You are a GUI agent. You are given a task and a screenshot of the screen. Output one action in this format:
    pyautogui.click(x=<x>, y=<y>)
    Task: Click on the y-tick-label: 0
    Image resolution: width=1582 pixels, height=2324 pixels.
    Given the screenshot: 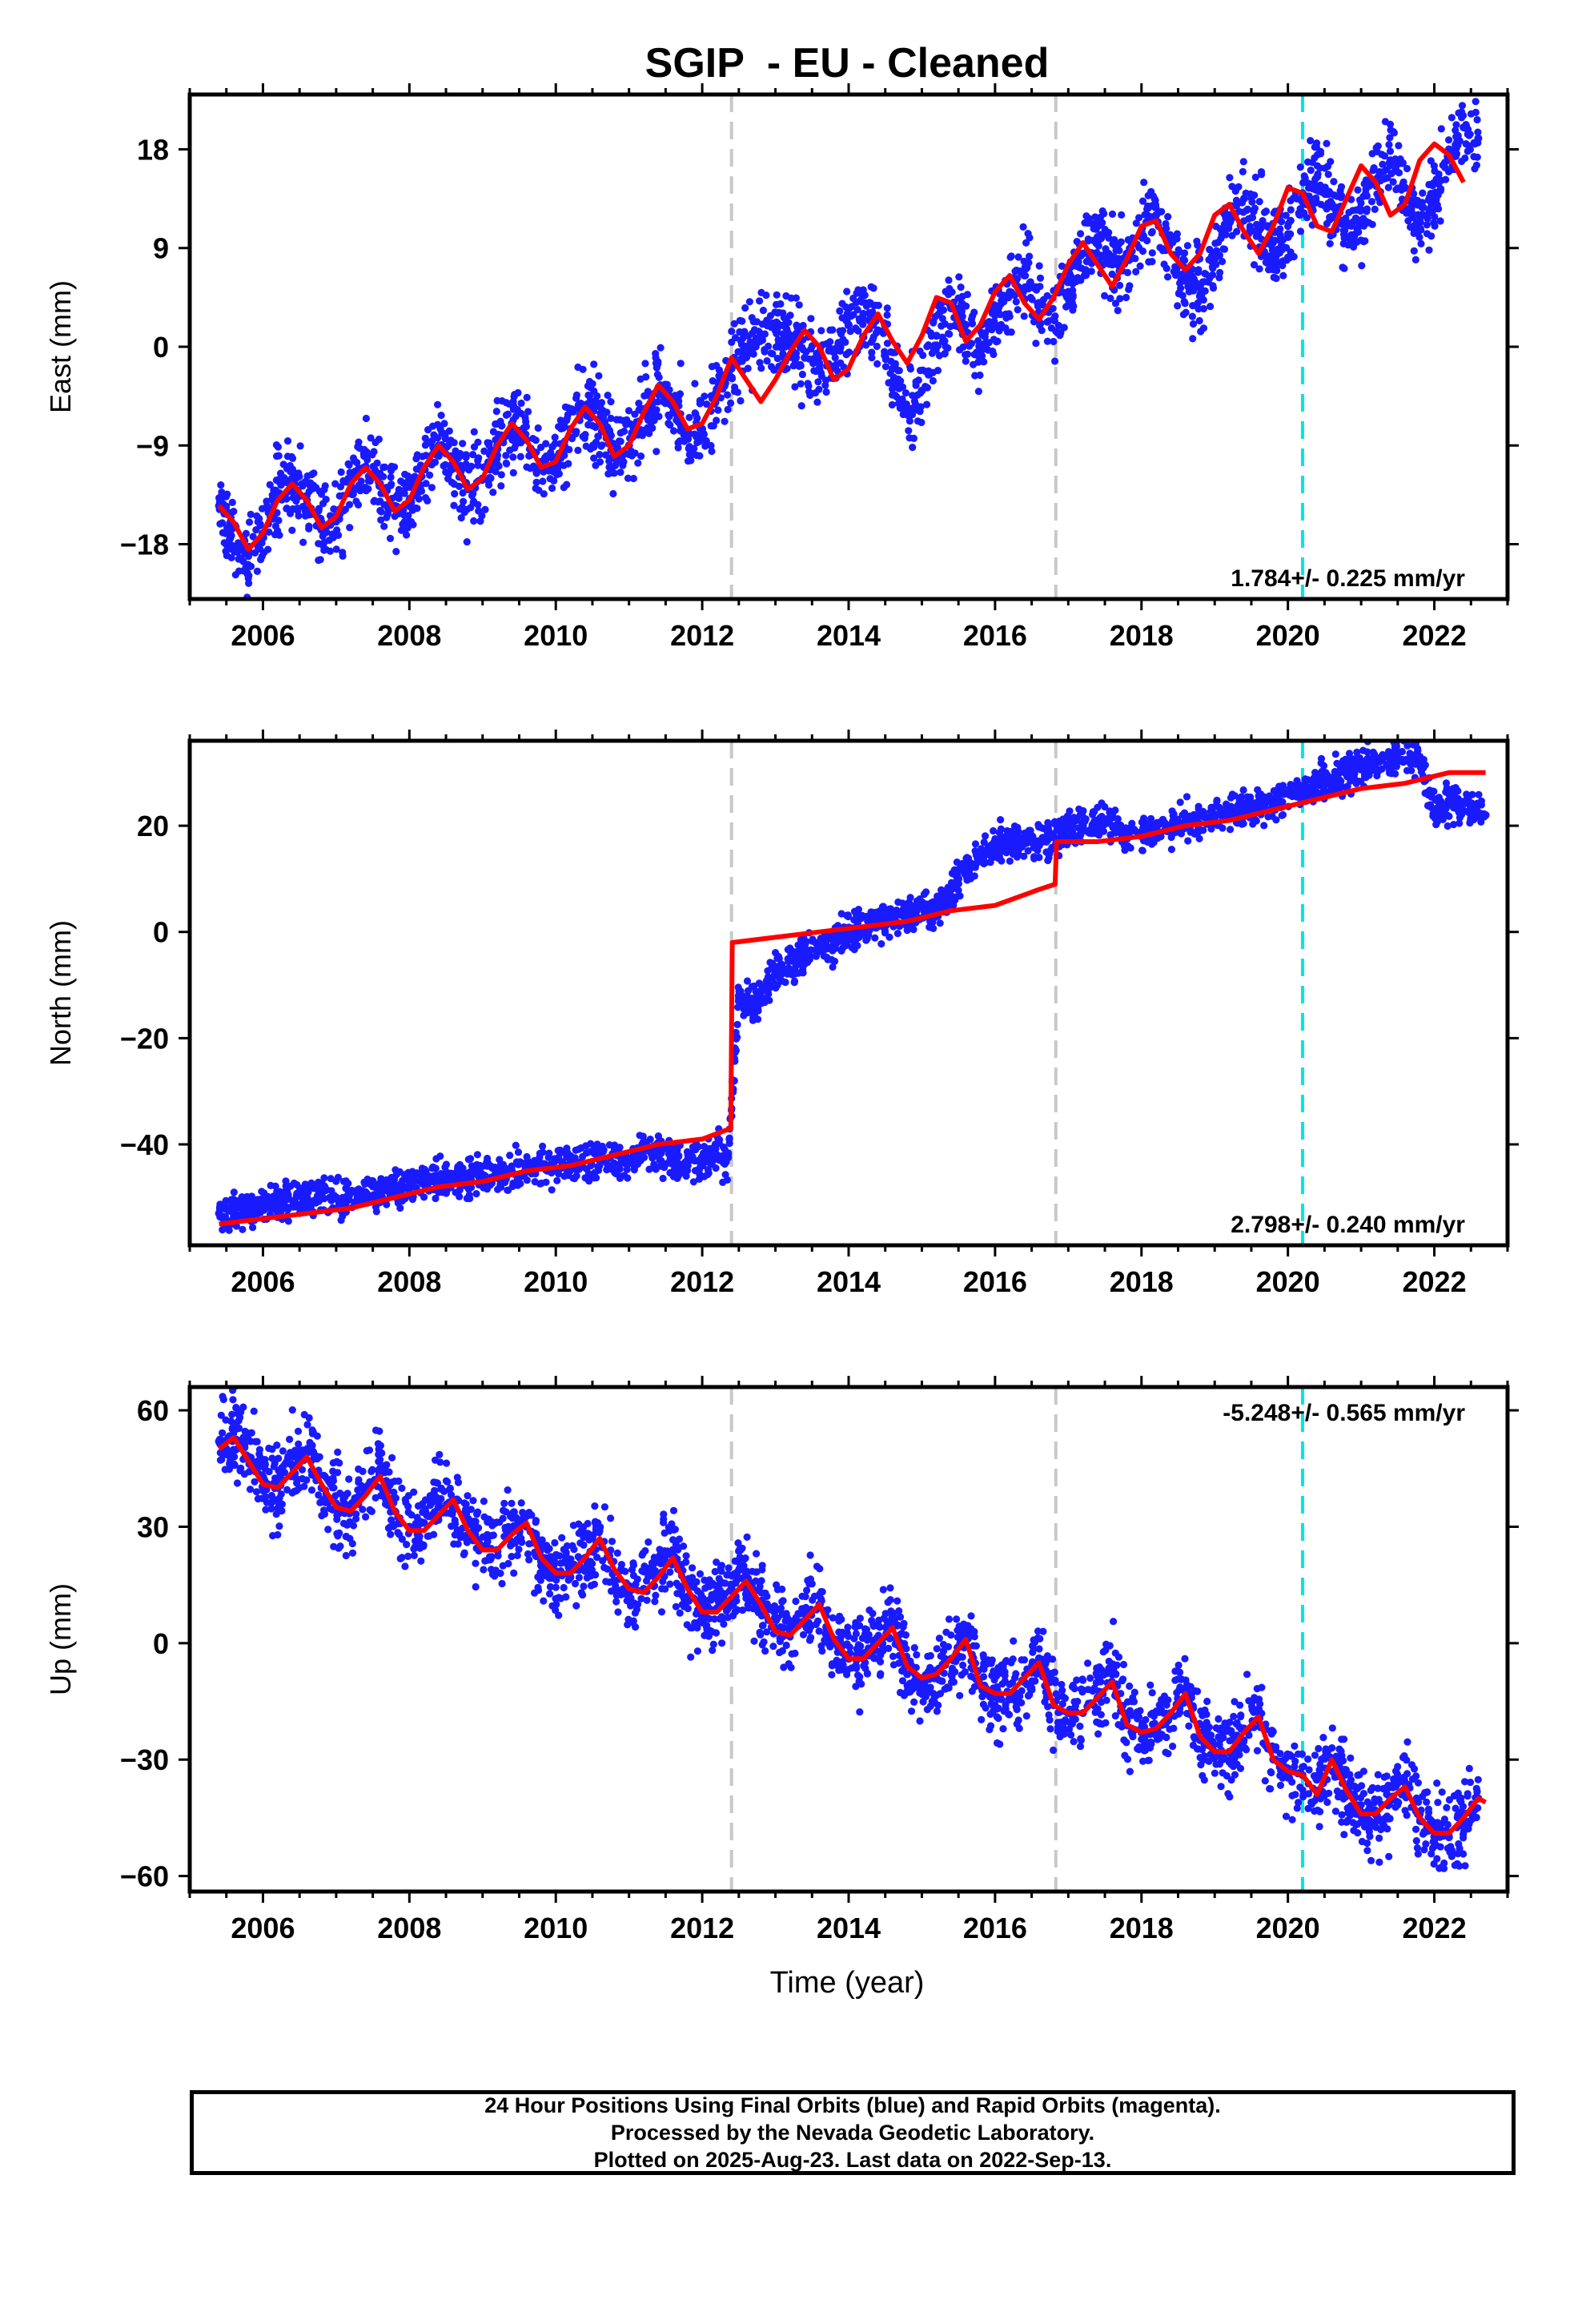 What is the action you would take?
    pyautogui.click(x=161, y=347)
    